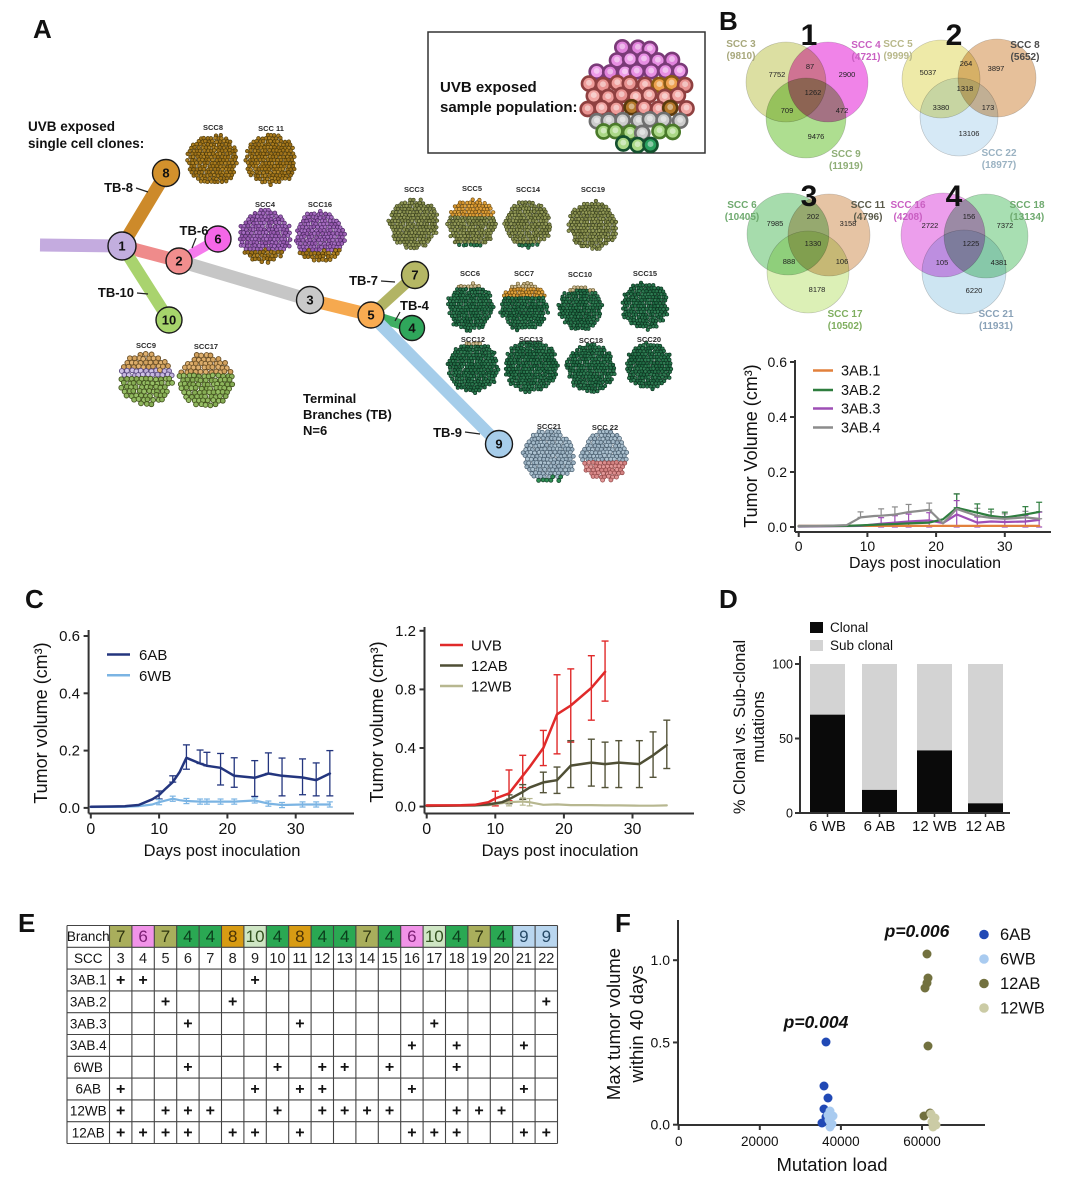  Describe the element at coordinates (842, 261) in the screenshot. I see `svg-text: 106` at that location.